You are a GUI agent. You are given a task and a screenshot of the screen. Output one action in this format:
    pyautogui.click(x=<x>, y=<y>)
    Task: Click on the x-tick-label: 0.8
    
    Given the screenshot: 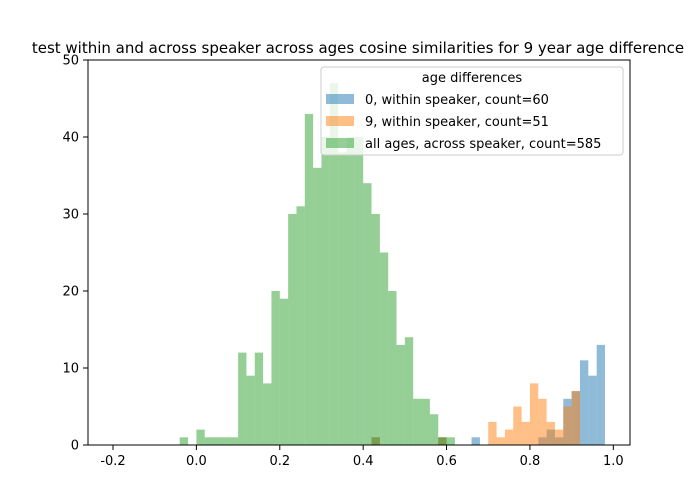 What is the action you would take?
    pyautogui.click(x=530, y=461)
    